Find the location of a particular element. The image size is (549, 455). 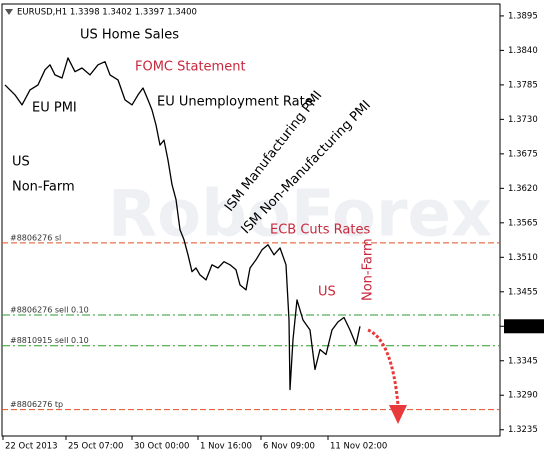

annotation: EU PMI is located at coordinates (54, 108).